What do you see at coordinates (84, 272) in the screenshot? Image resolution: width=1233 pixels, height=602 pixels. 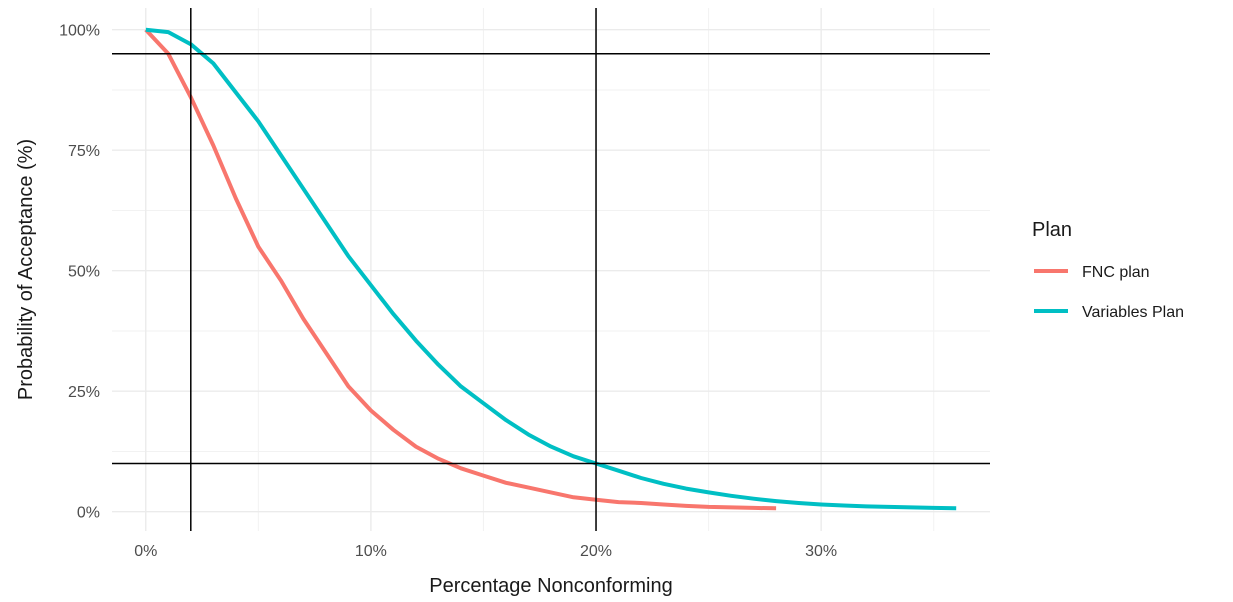 I see `y-tick-label: 50%` at bounding box center [84, 272].